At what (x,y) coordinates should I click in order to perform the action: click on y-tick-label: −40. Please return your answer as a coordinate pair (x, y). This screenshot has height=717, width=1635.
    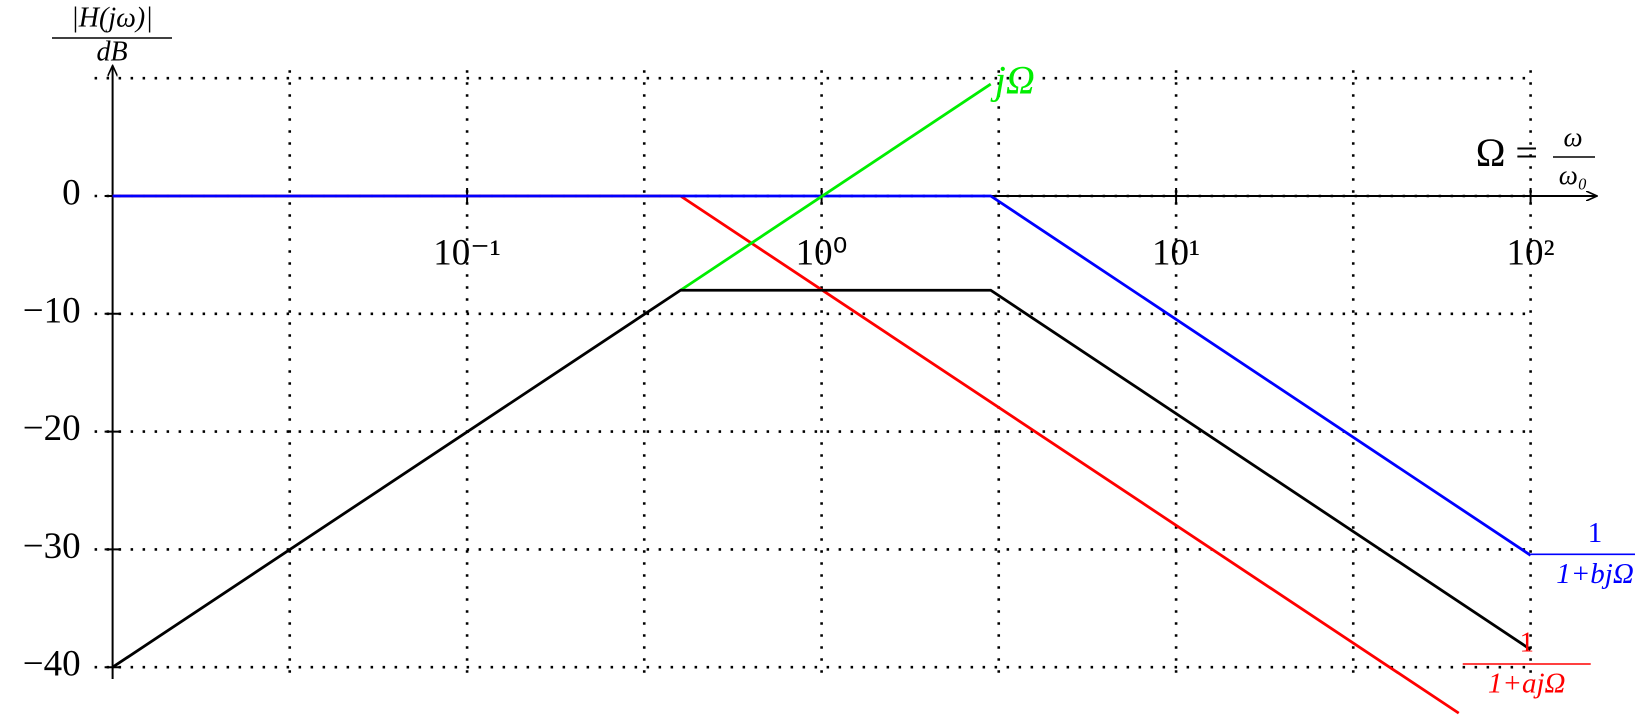
    Looking at the image, I should click on (52, 664).